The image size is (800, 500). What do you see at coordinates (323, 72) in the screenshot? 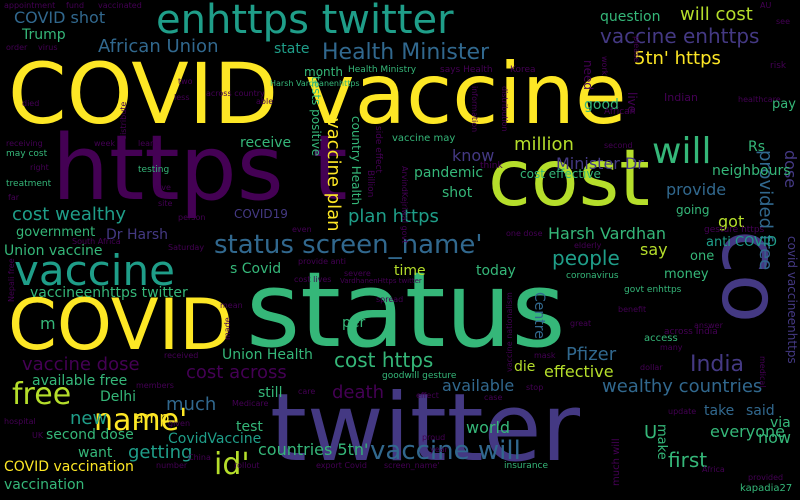
I see `word-month: month` at bounding box center [323, 72].